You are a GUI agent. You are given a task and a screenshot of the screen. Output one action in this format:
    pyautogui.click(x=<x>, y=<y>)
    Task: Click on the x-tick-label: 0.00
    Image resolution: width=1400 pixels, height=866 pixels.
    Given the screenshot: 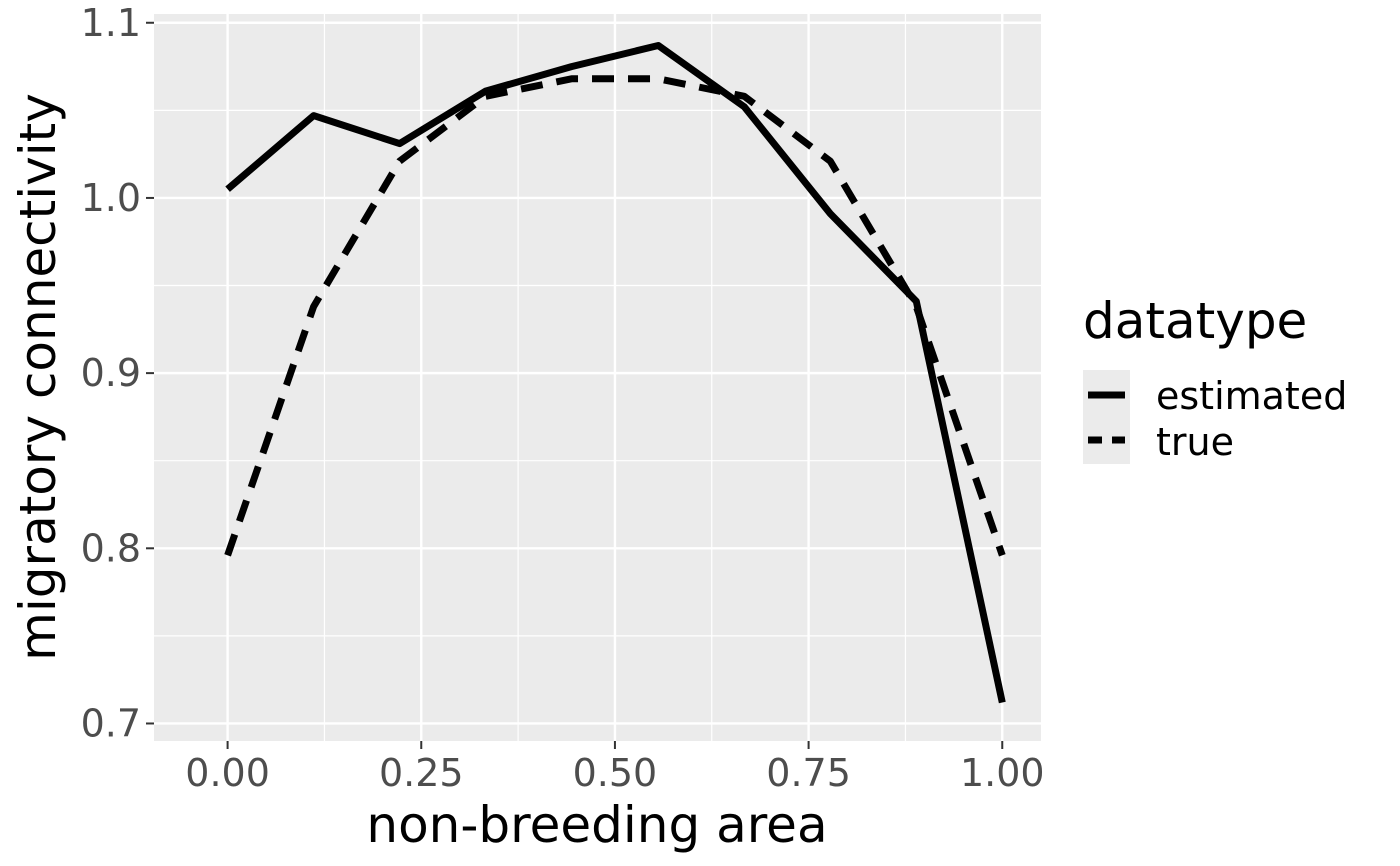 What is the action you would take?
    pyautogui.click(x=227, y=773)
    